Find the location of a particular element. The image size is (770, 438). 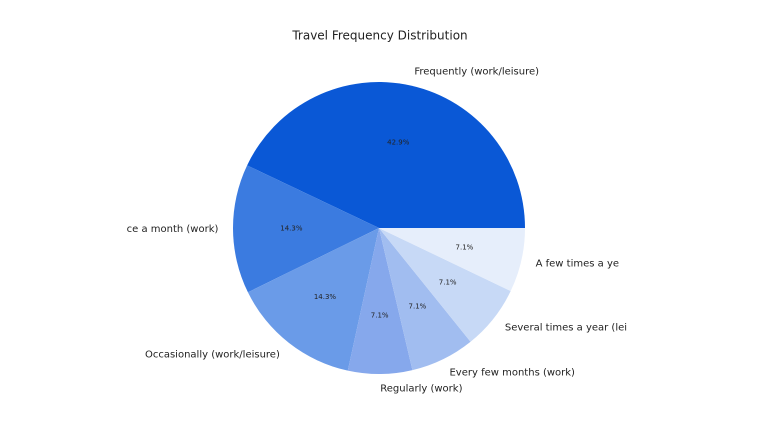

category-label: Occasionally (work/leisure) is located at coordinates (212, 354).